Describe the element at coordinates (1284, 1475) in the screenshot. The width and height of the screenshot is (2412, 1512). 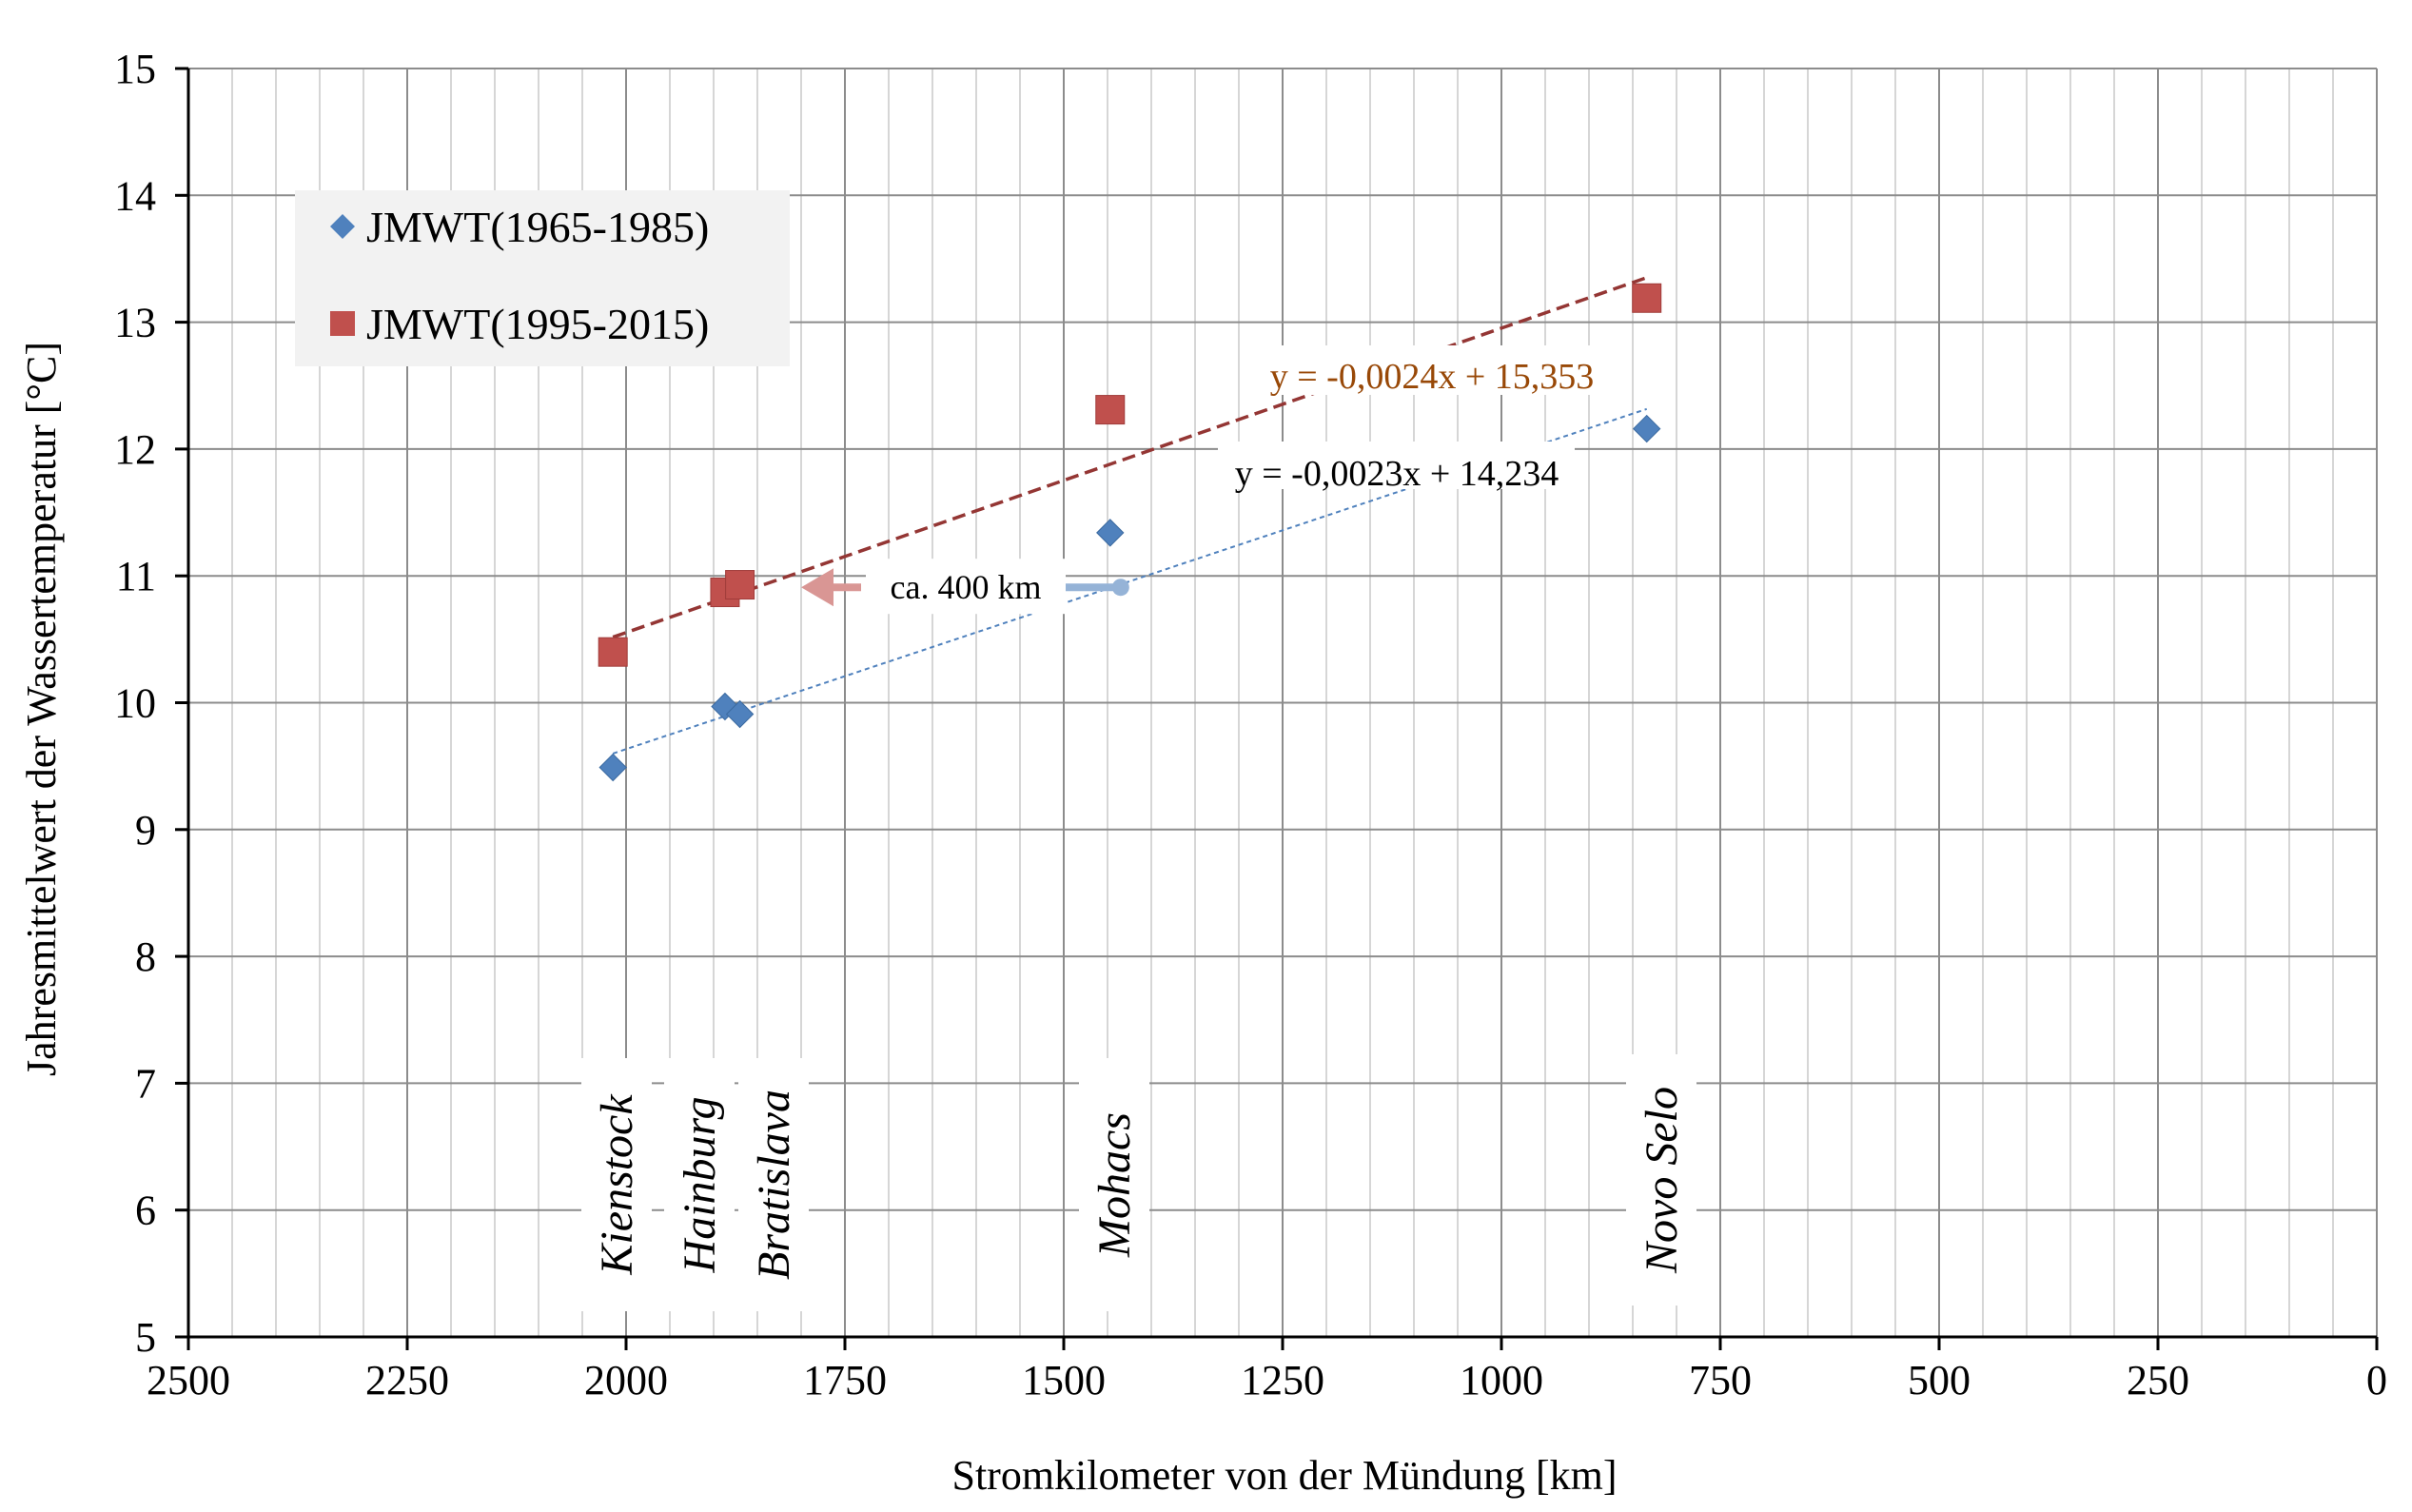
I see `x-axis-title: Stromkilometer von der Mündung [km]` at that location.